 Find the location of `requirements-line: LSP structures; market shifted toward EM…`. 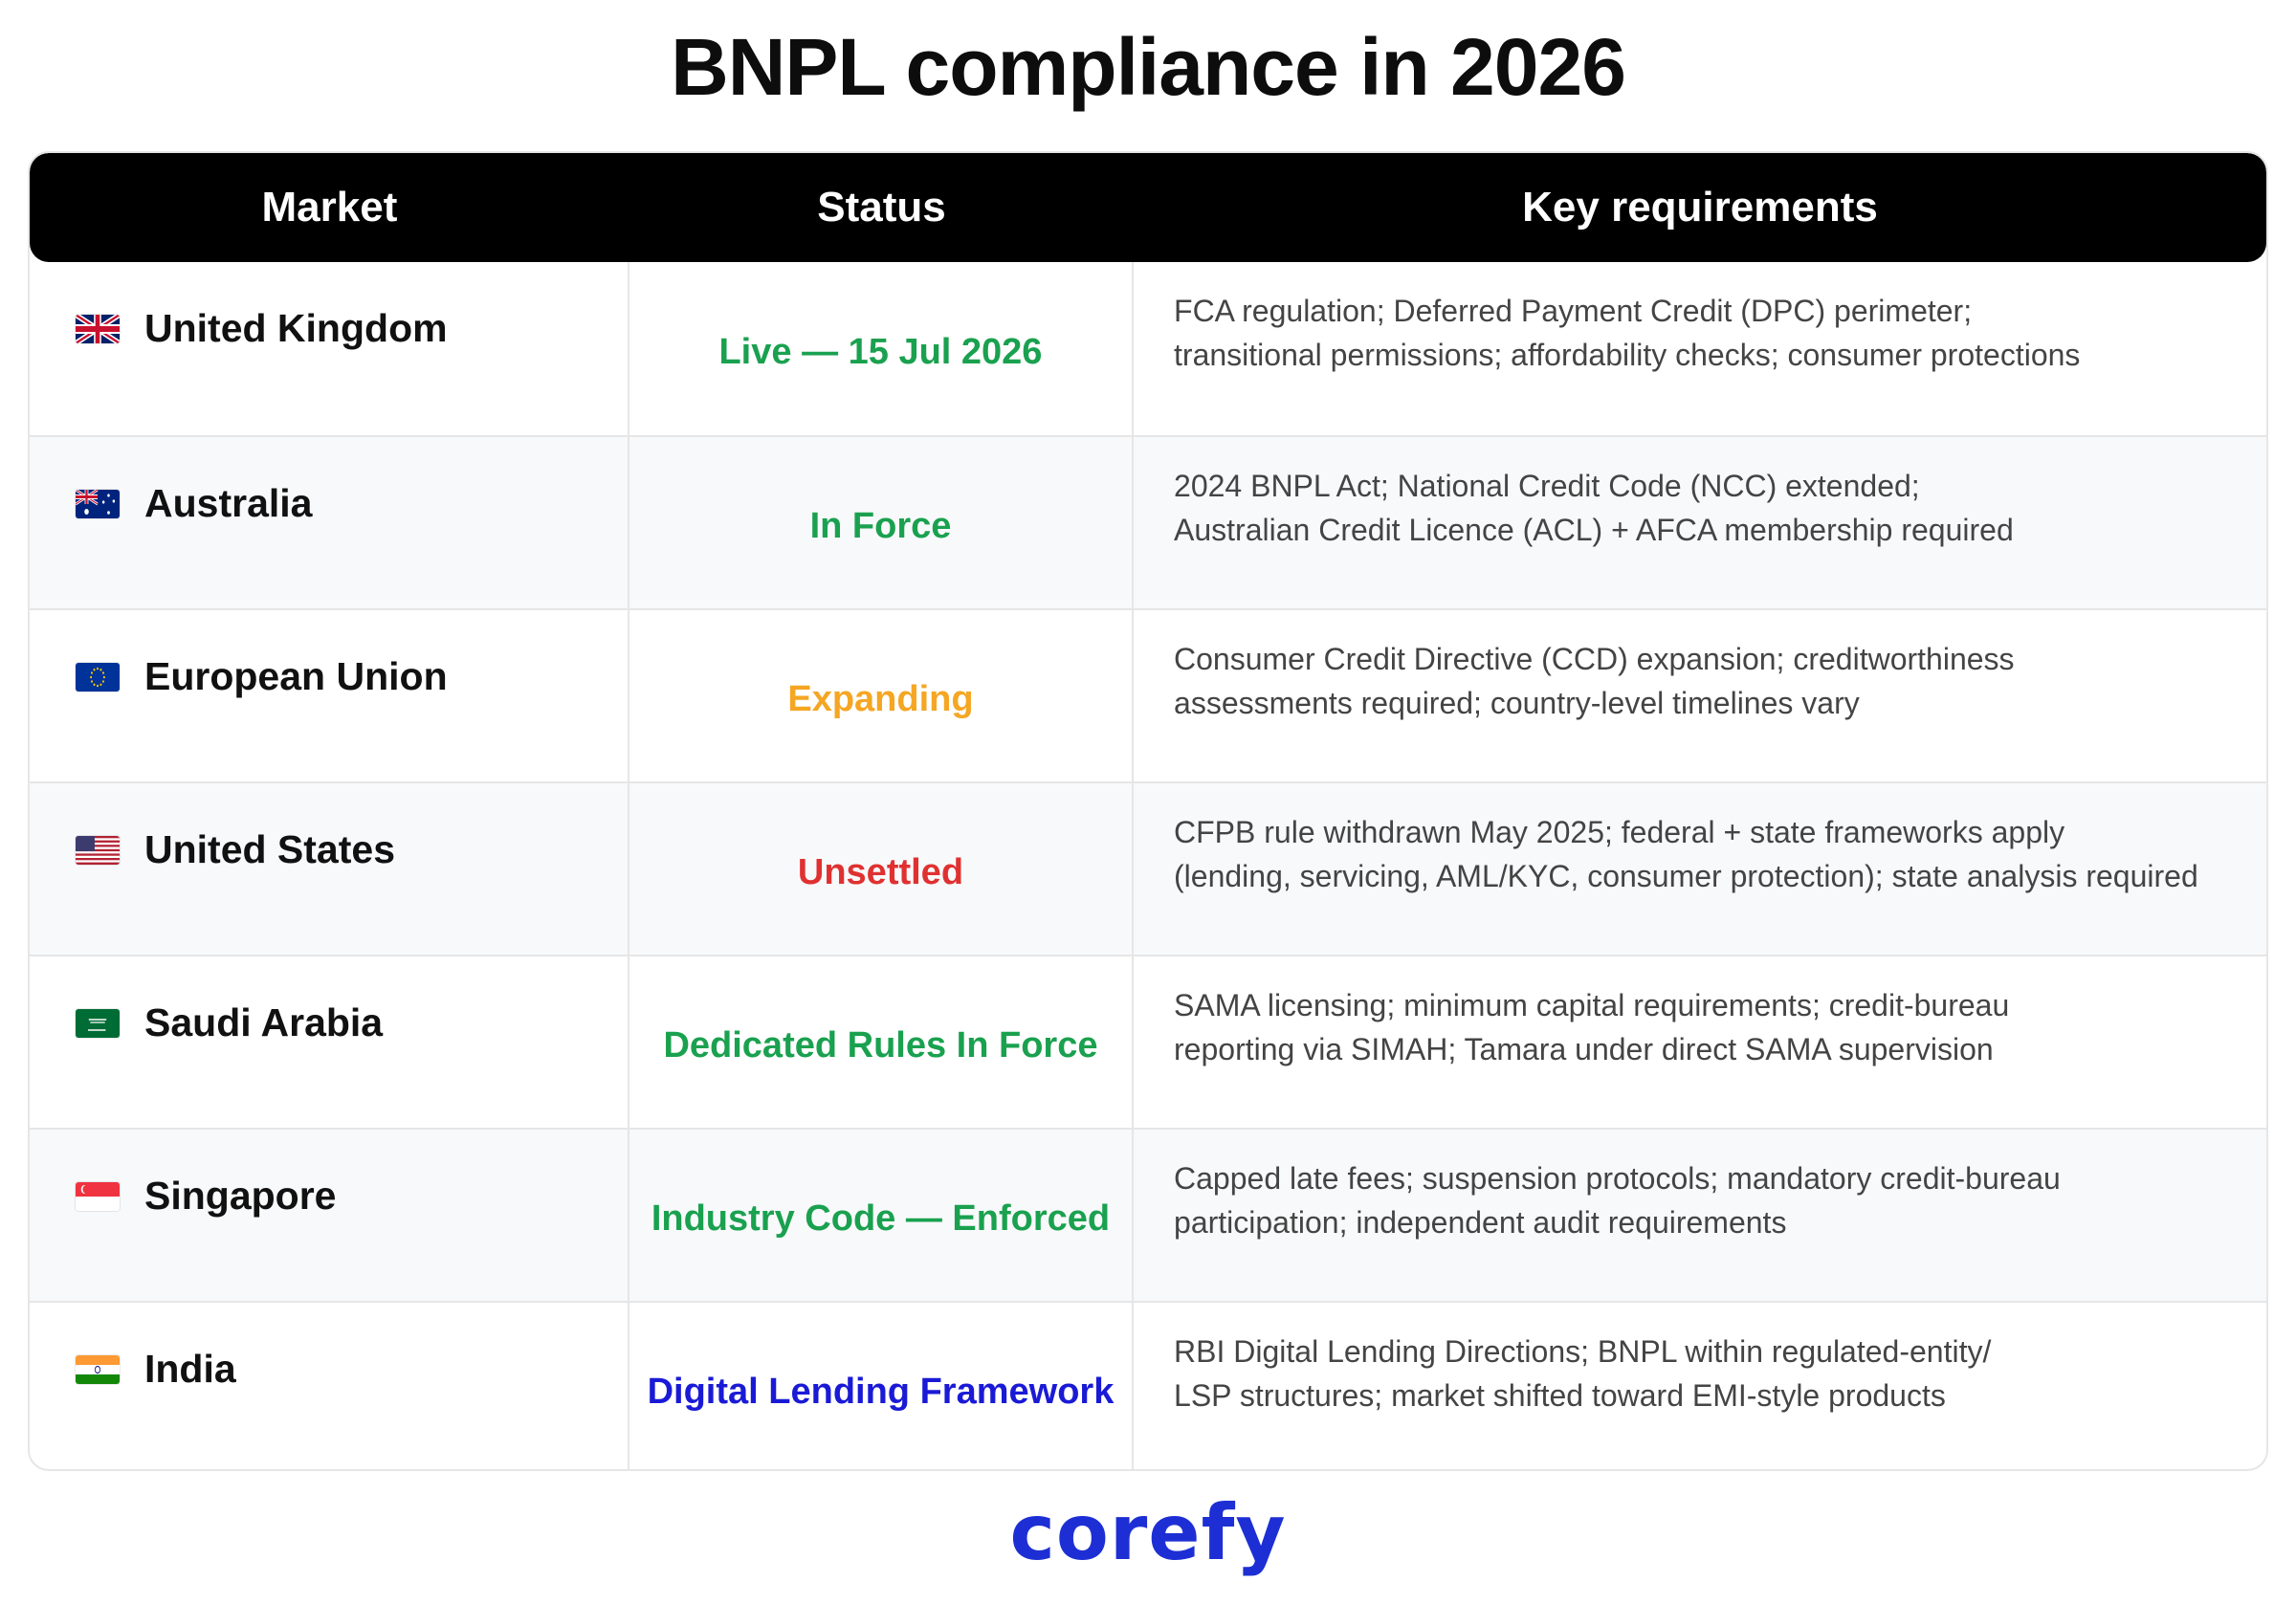

requirements-line: LSP structures; market shifted toward EM… is located at coordinates (1560, 1395).